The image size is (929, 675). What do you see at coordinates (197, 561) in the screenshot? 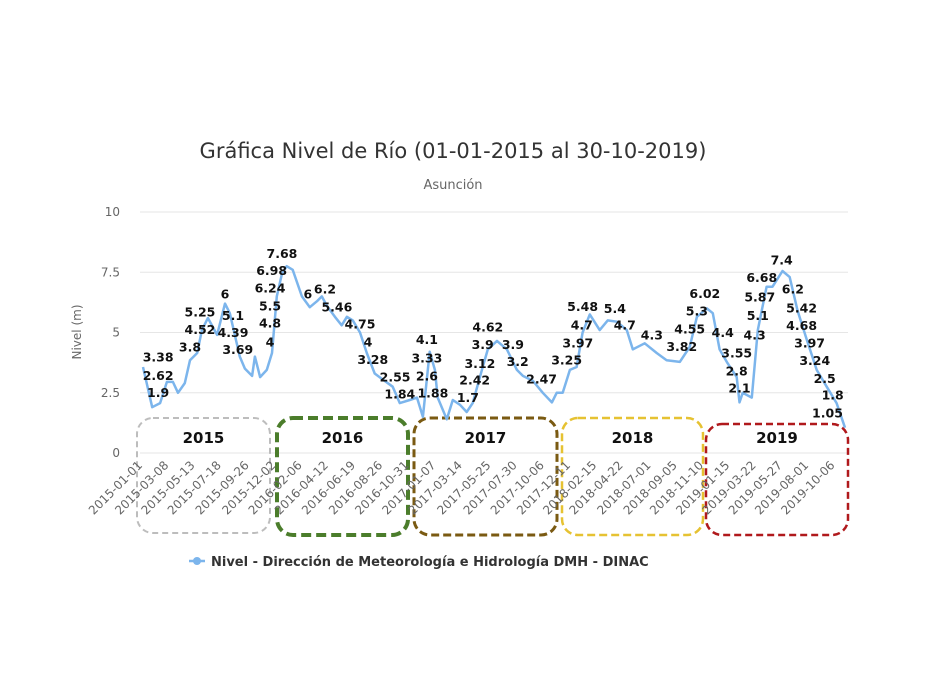
I see `legend-marker-icon` at bounding box center [197, 561].